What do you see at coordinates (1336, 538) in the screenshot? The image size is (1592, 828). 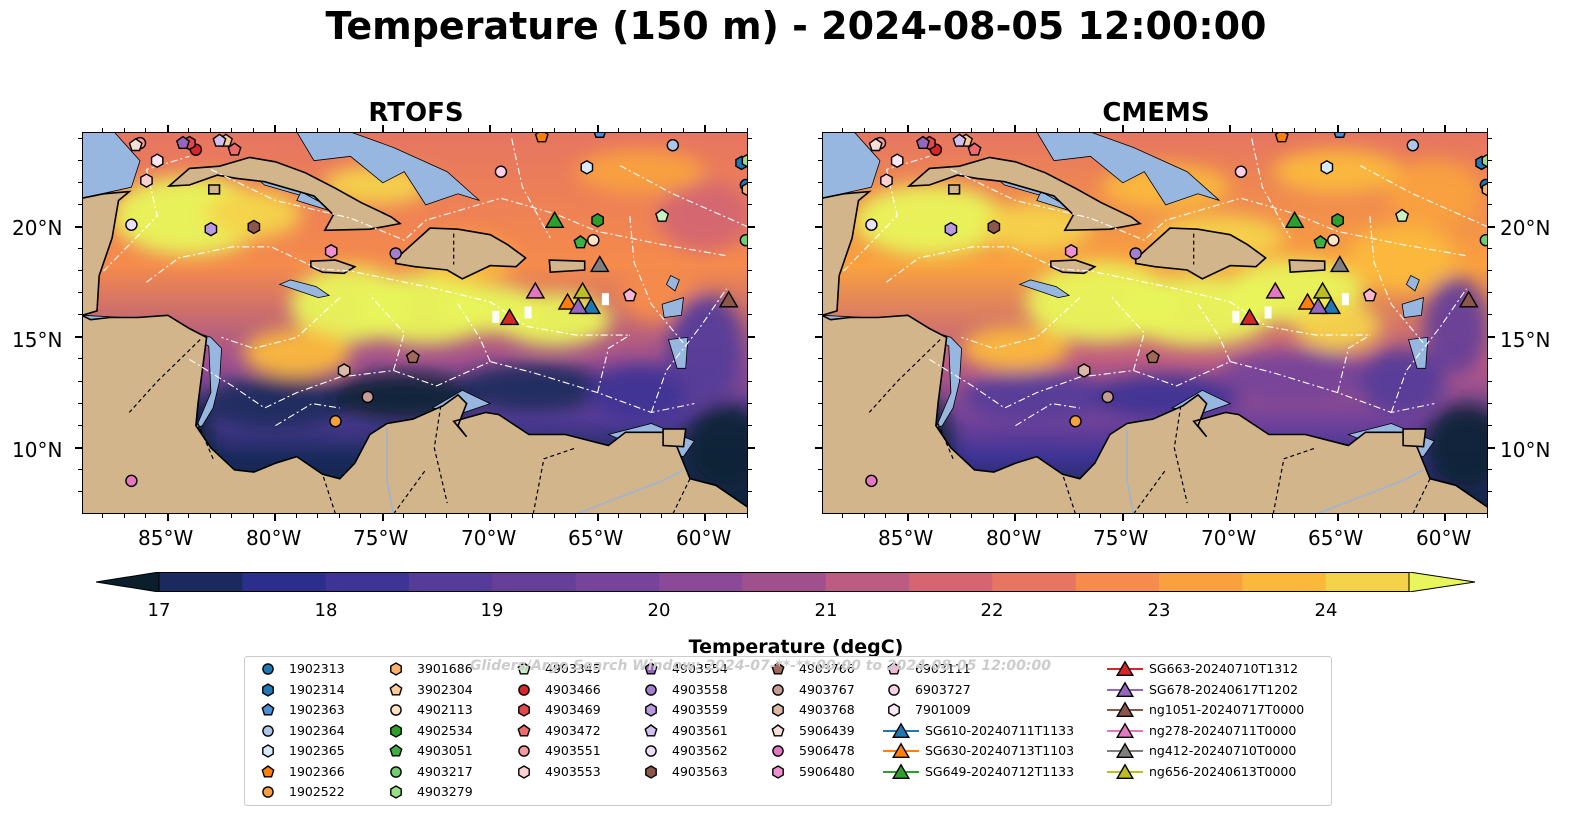 I see `lon-tick-label: 65°W` at bounding box center [1336, 538].